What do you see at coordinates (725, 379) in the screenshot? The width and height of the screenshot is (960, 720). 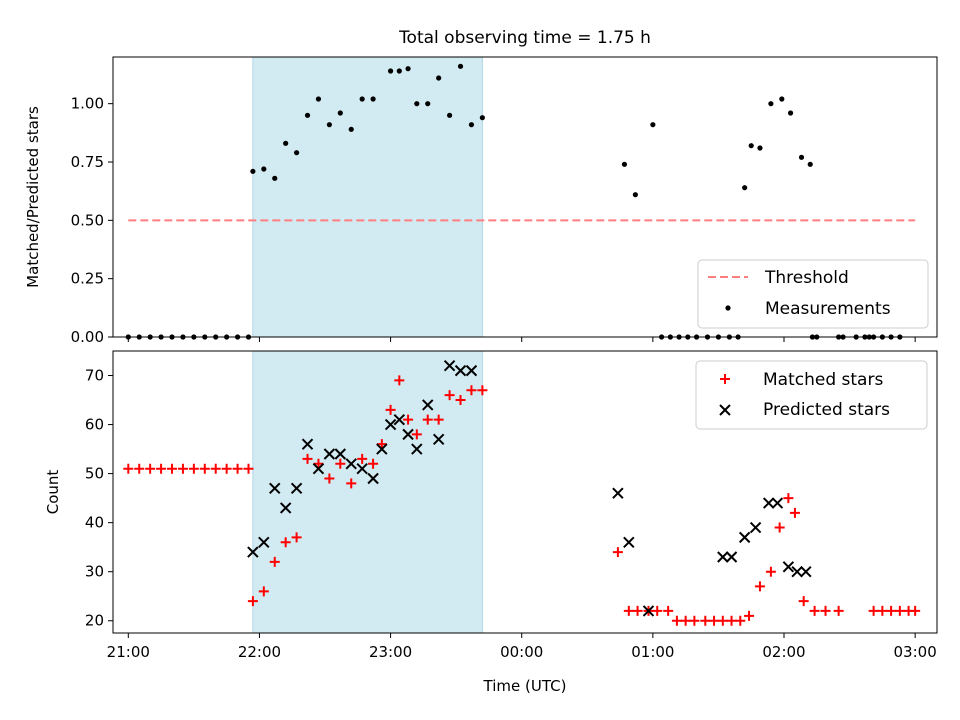 I see `legend-matched-swatch` at bounding box center [725, 379].